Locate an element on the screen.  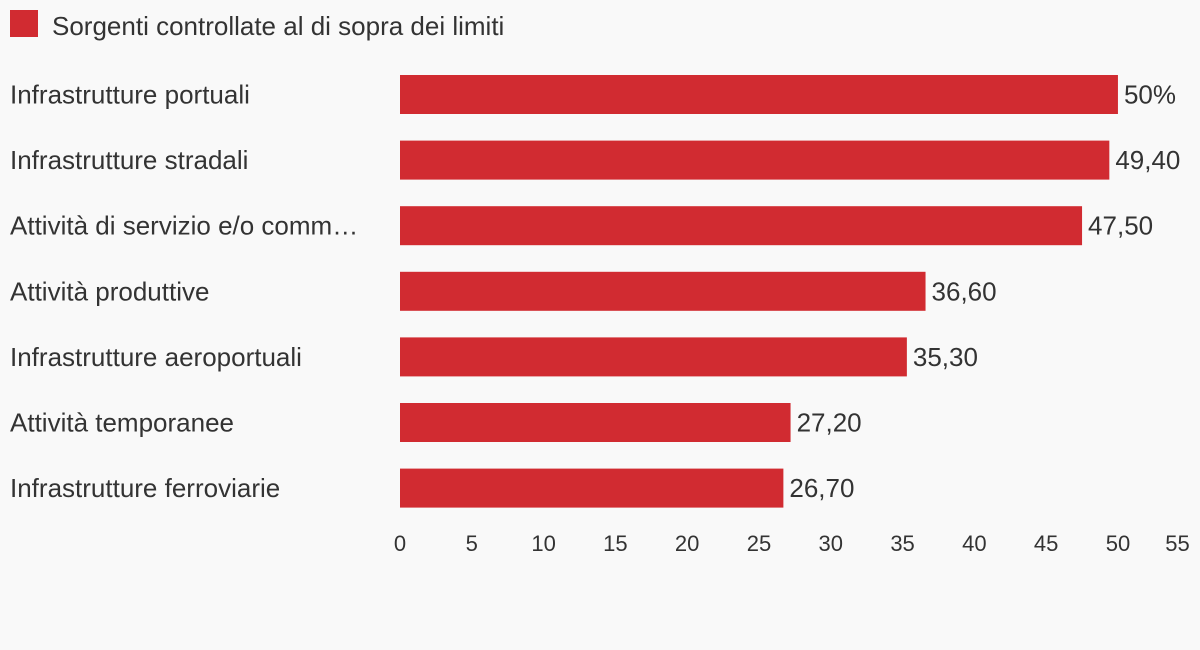
category-label: Infrastrutture portuali is located at coordinates (130, 95).